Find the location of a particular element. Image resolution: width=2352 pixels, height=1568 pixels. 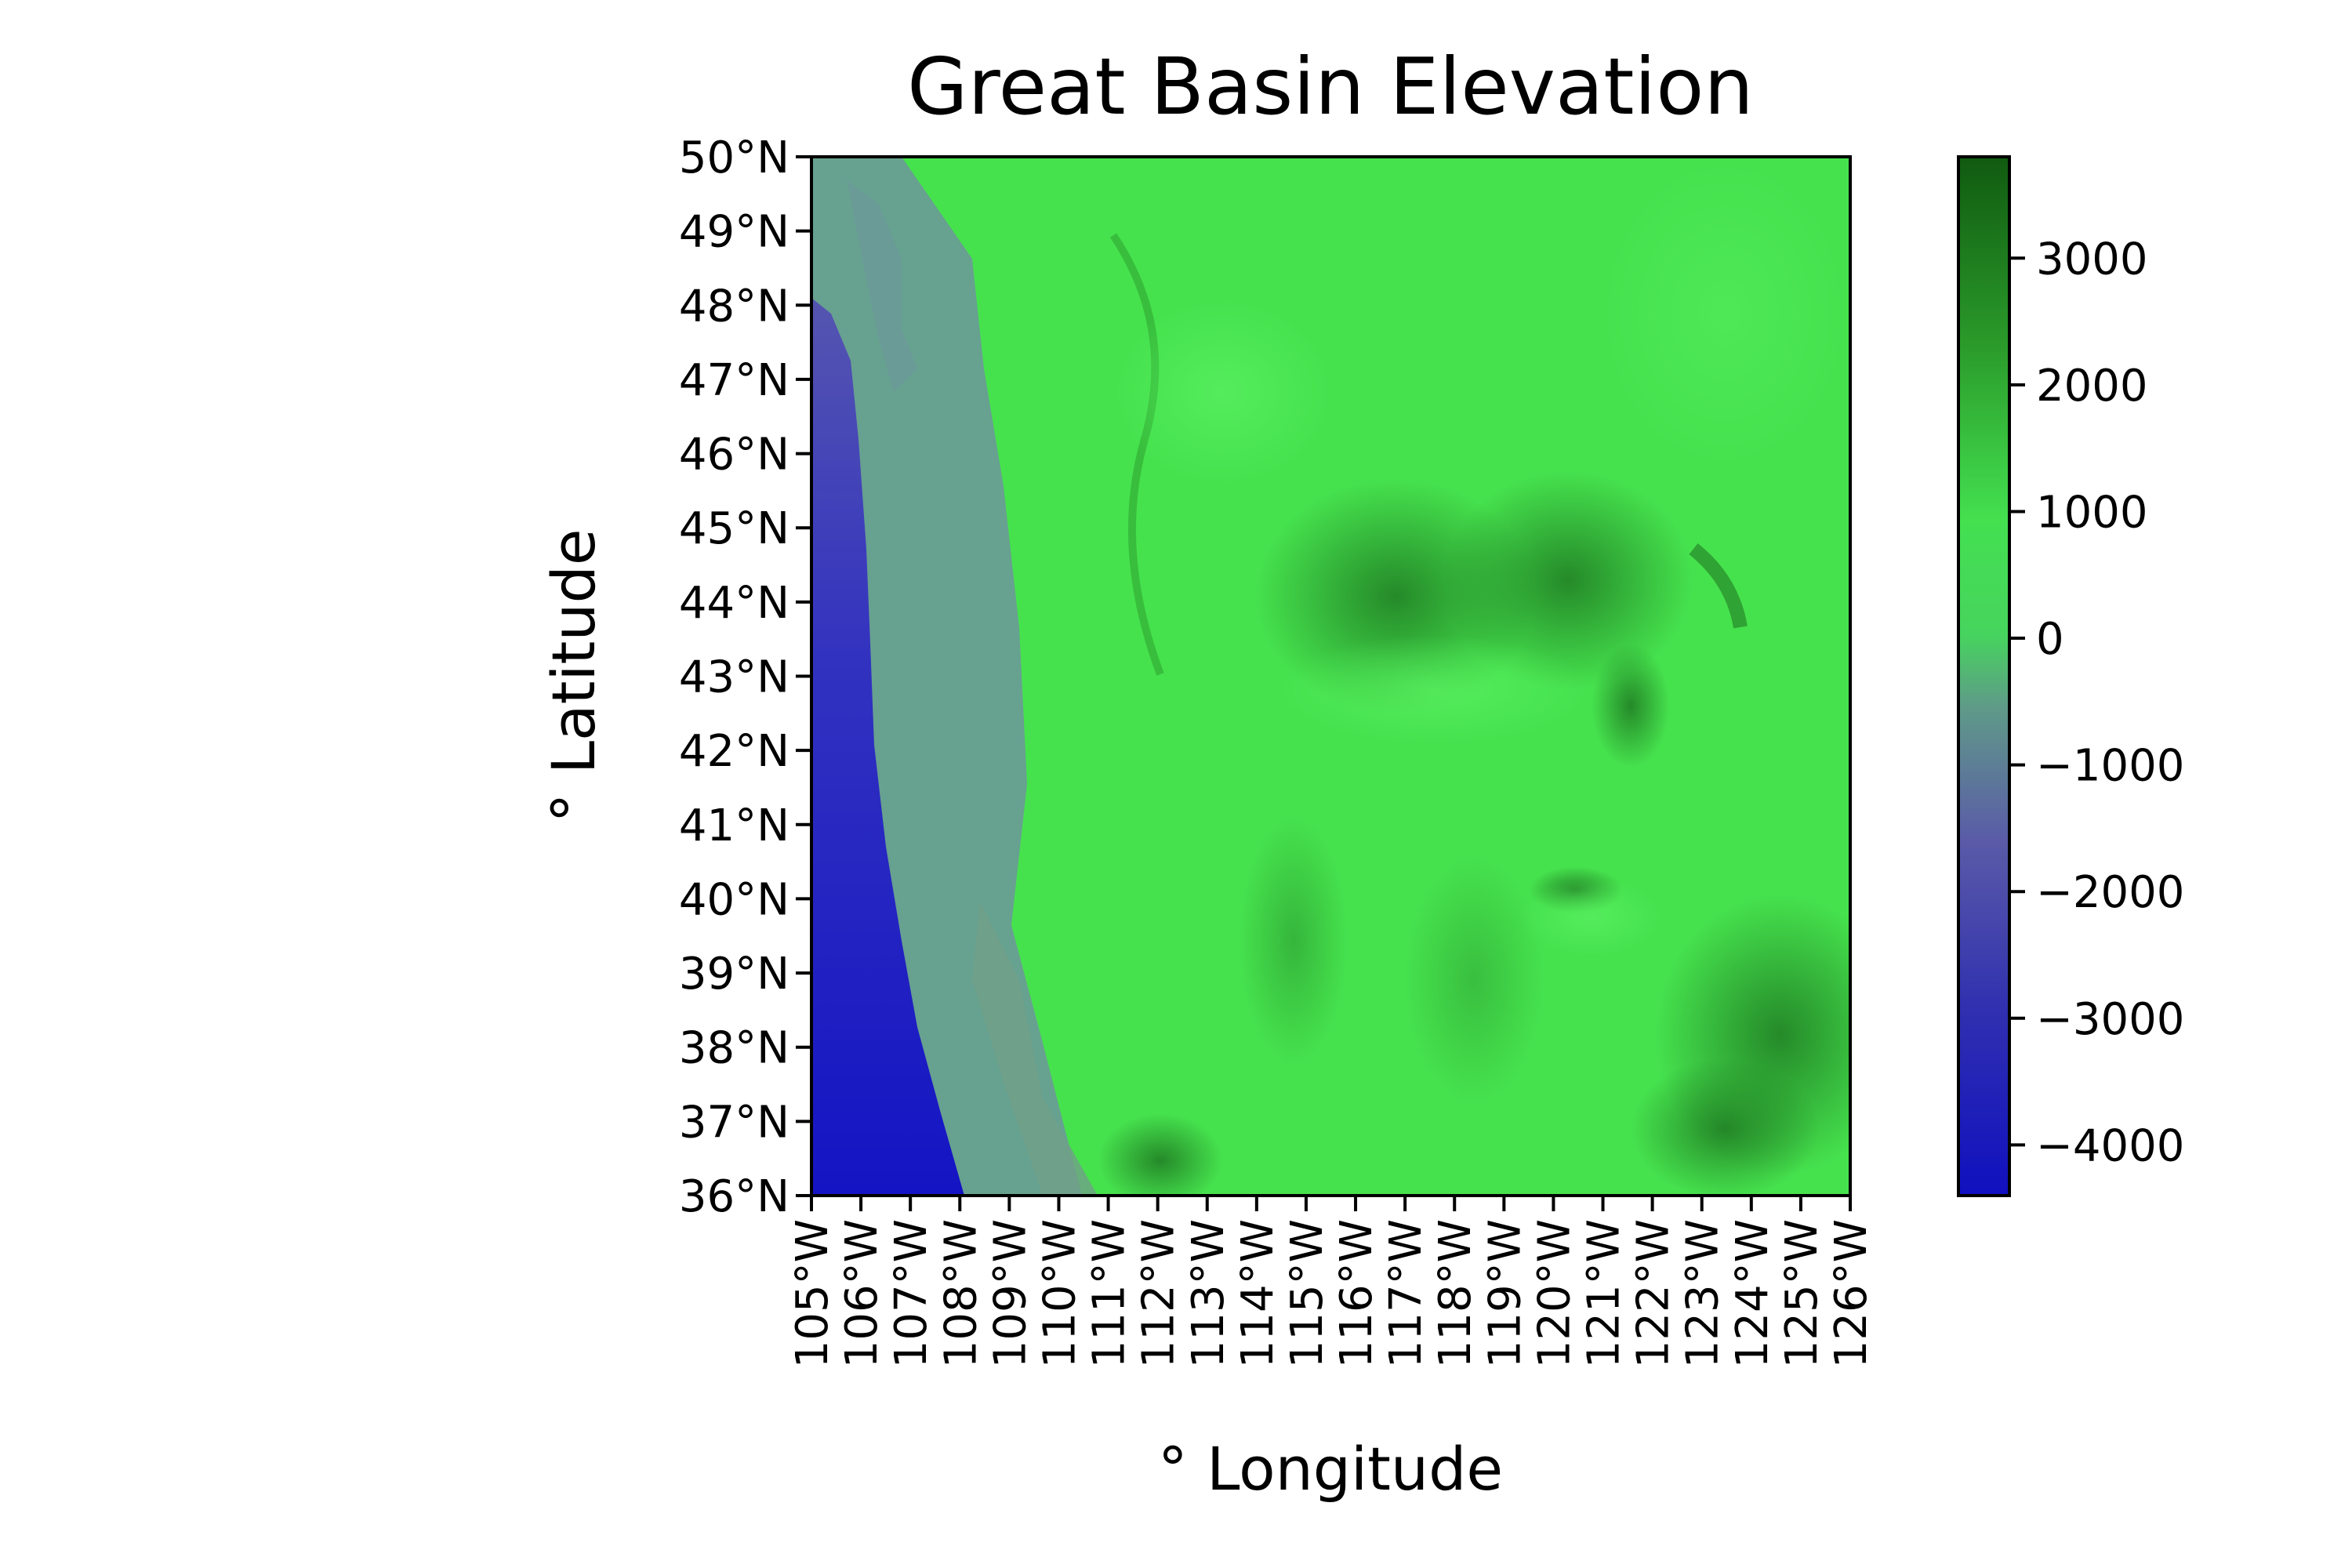

colorbar: 3000 2000 1000 0 −1000 −2000 −3000 −4000 is located at coordinates (2070, 676).